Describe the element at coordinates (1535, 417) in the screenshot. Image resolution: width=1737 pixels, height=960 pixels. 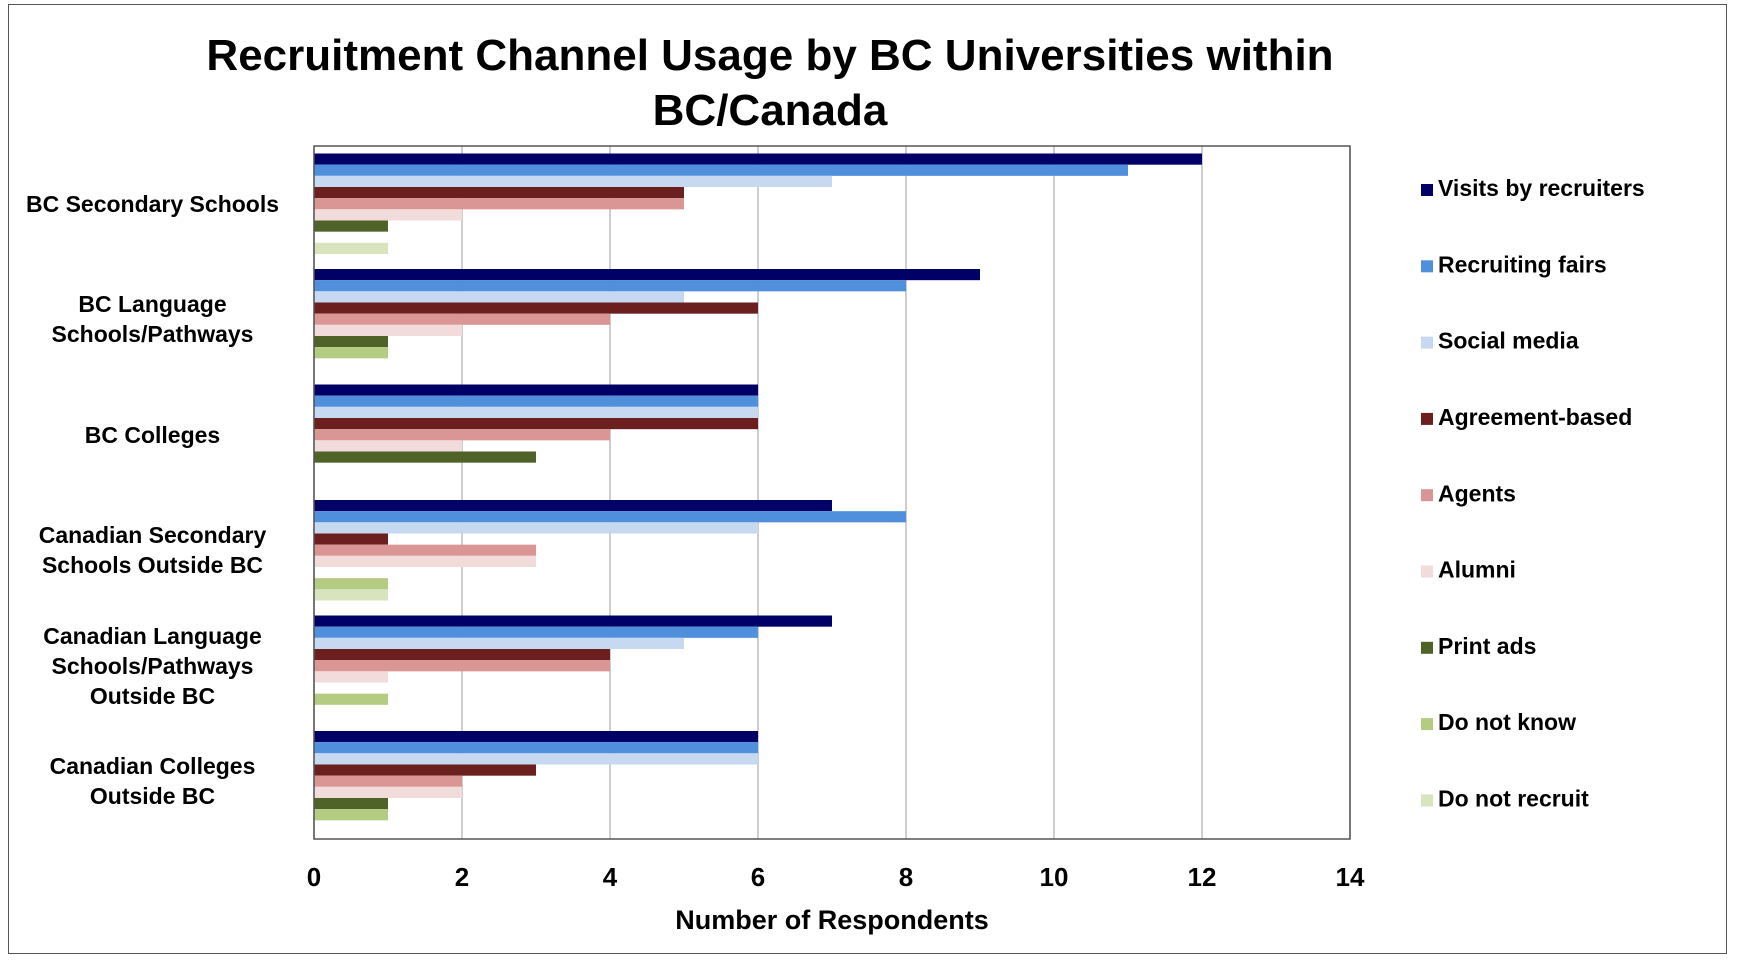
I see `legend-label: Agreement-based` at that location.